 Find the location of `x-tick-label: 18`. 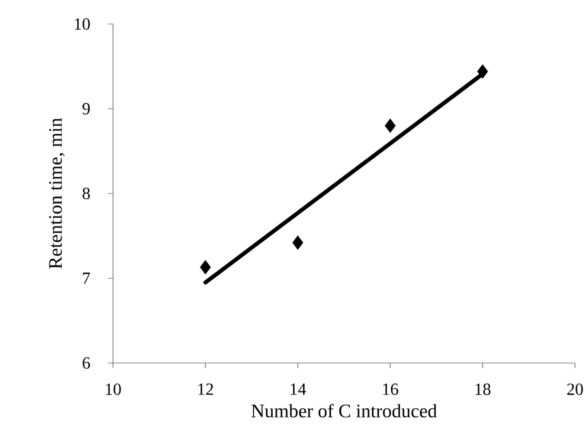

x-tick-label: 18 is located at coordinates (483, 389).